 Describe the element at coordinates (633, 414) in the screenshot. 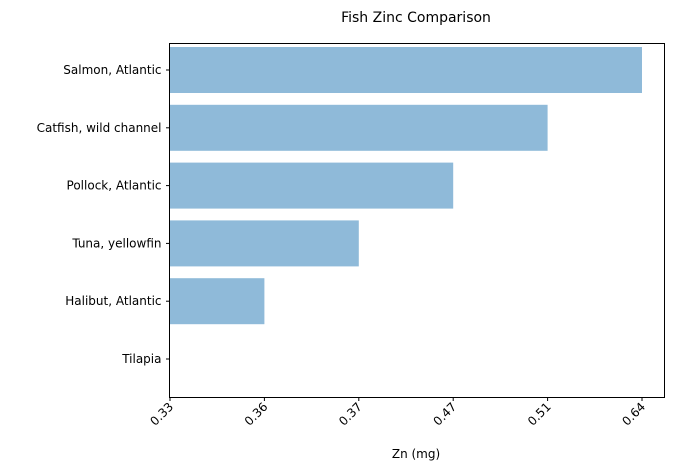

I see `x-tick-label-5: 0.64` at that location.